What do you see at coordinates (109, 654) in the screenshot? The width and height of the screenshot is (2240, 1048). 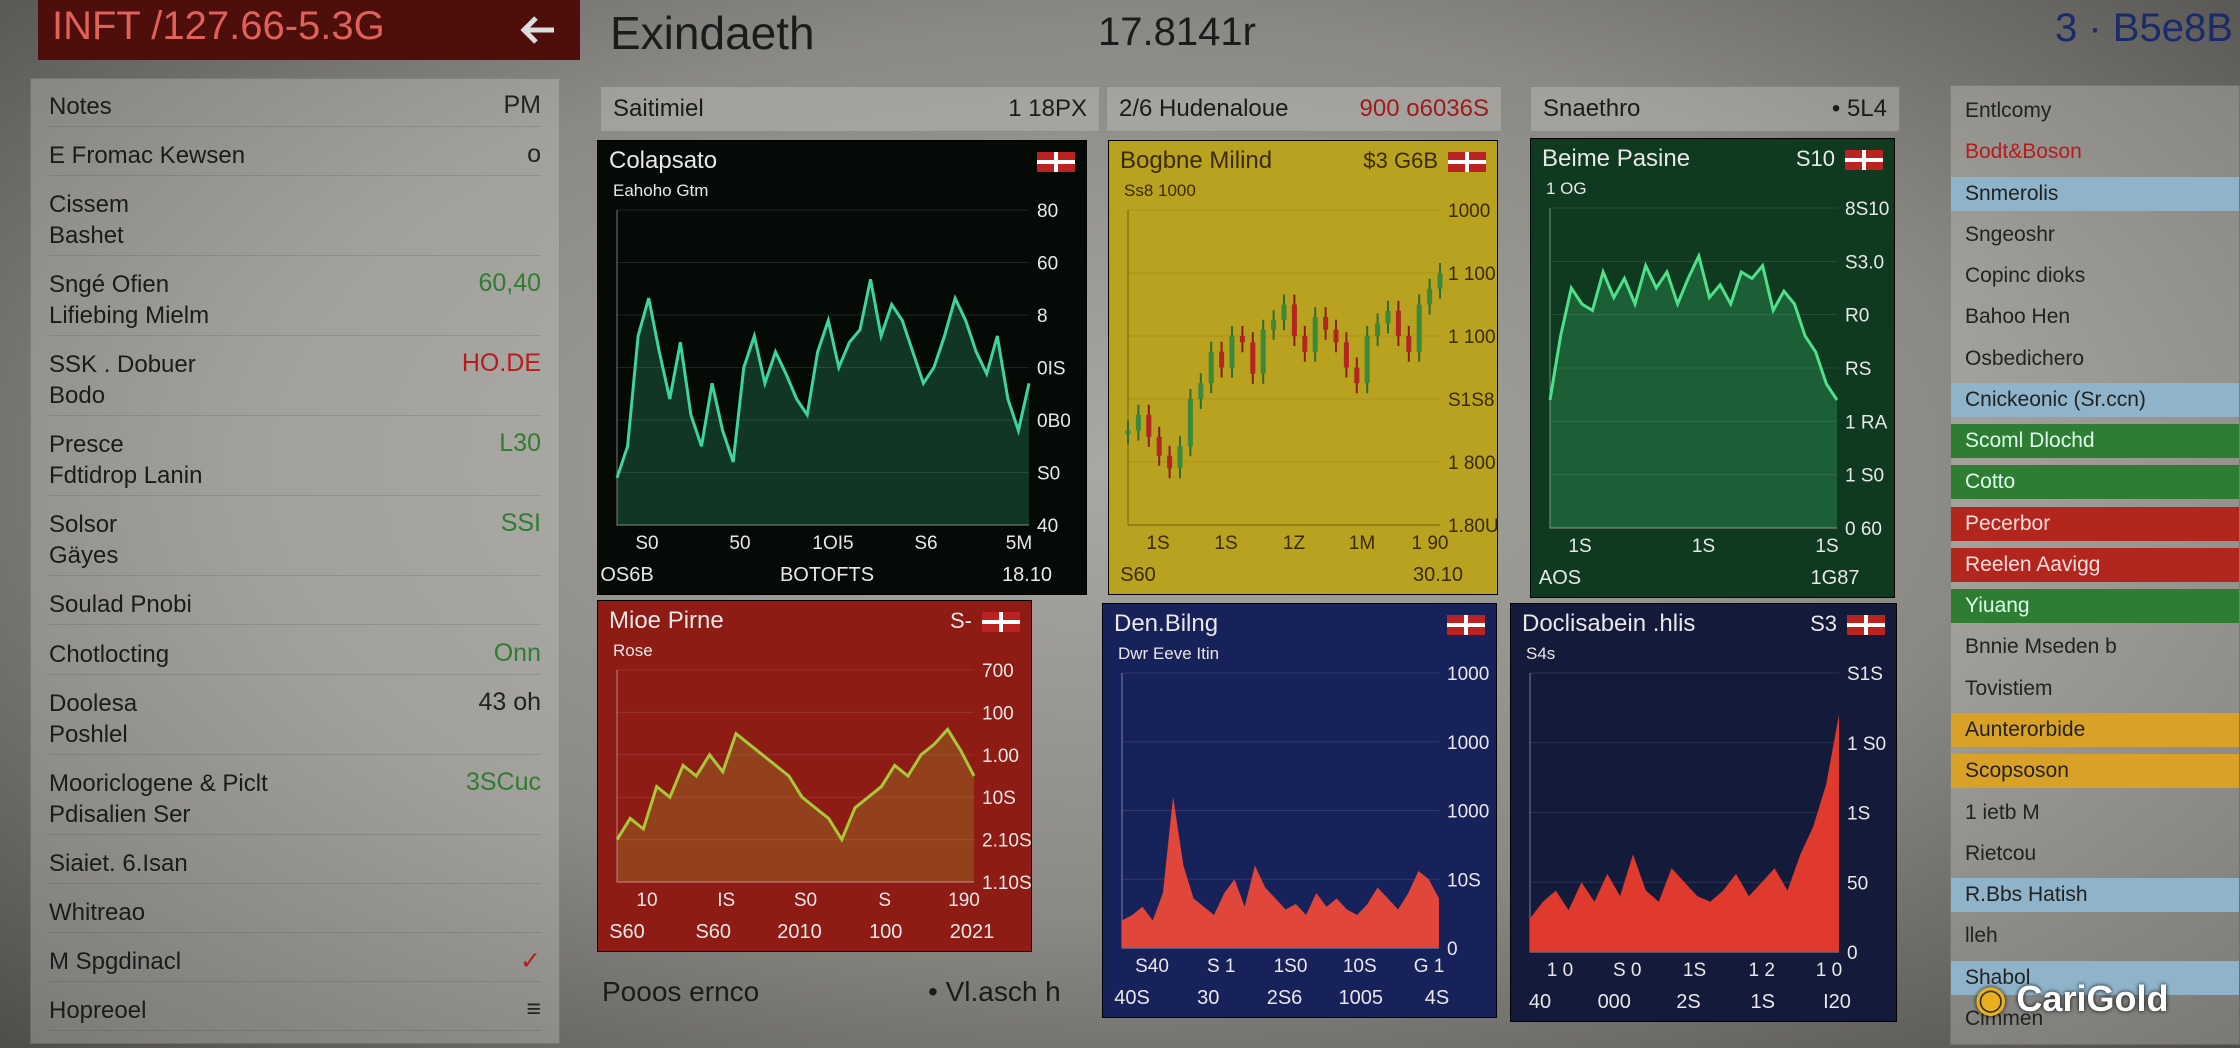 I see `item-labels: Chotlocting` at bounding box center [109, 654].